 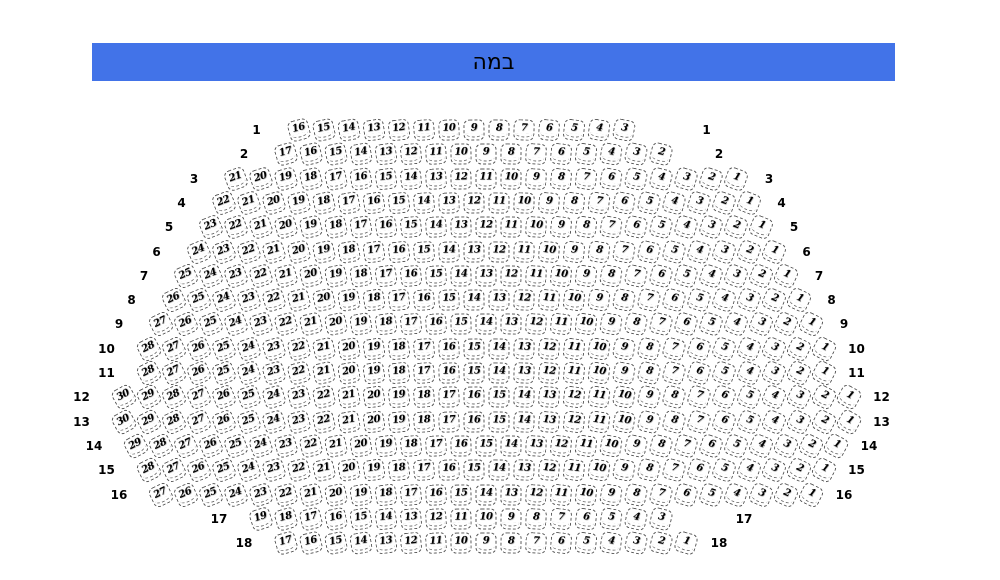 What do you see at coordinates (161, 324) in the screenshot?
I see `seat: 27` at bounding box center [161, 324].